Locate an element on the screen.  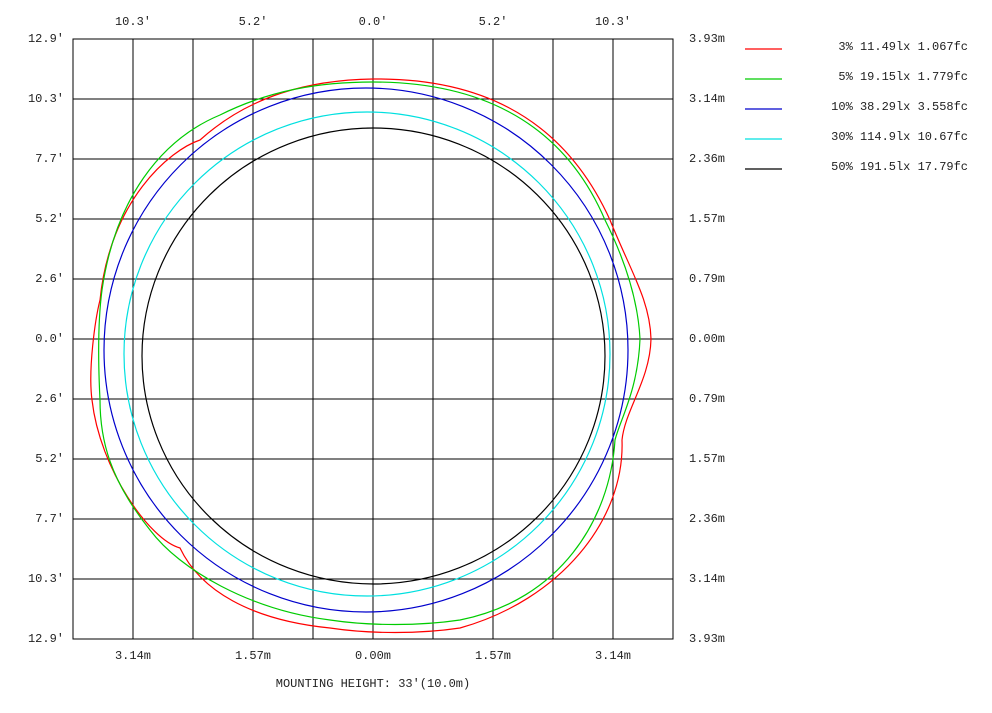
legend-label: 5% 19.15lx 1.779fc is located at coordinates (903, 77).